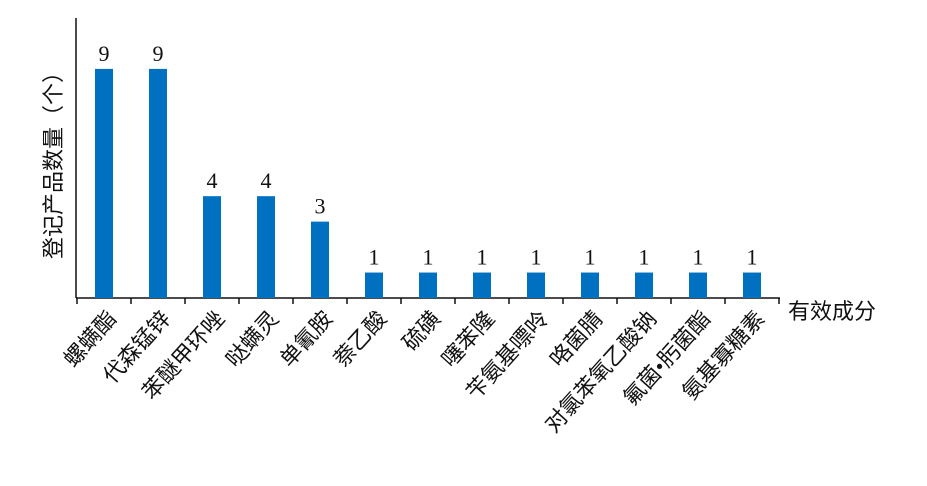  I want to click on x-tick-label: 哒螨灵, so click(252, 339).